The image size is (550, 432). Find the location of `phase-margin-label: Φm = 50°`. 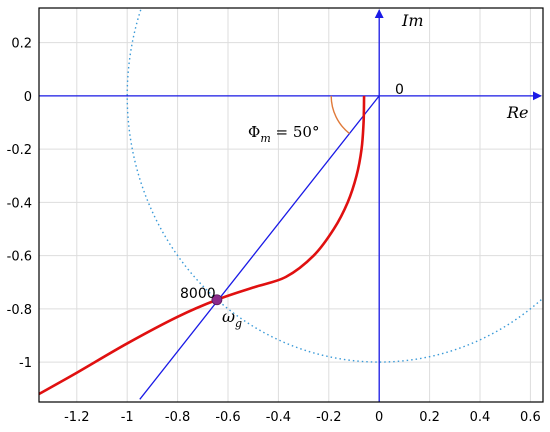

phase-margin-label: Φm = 50° is located at coordinates (283, 134).